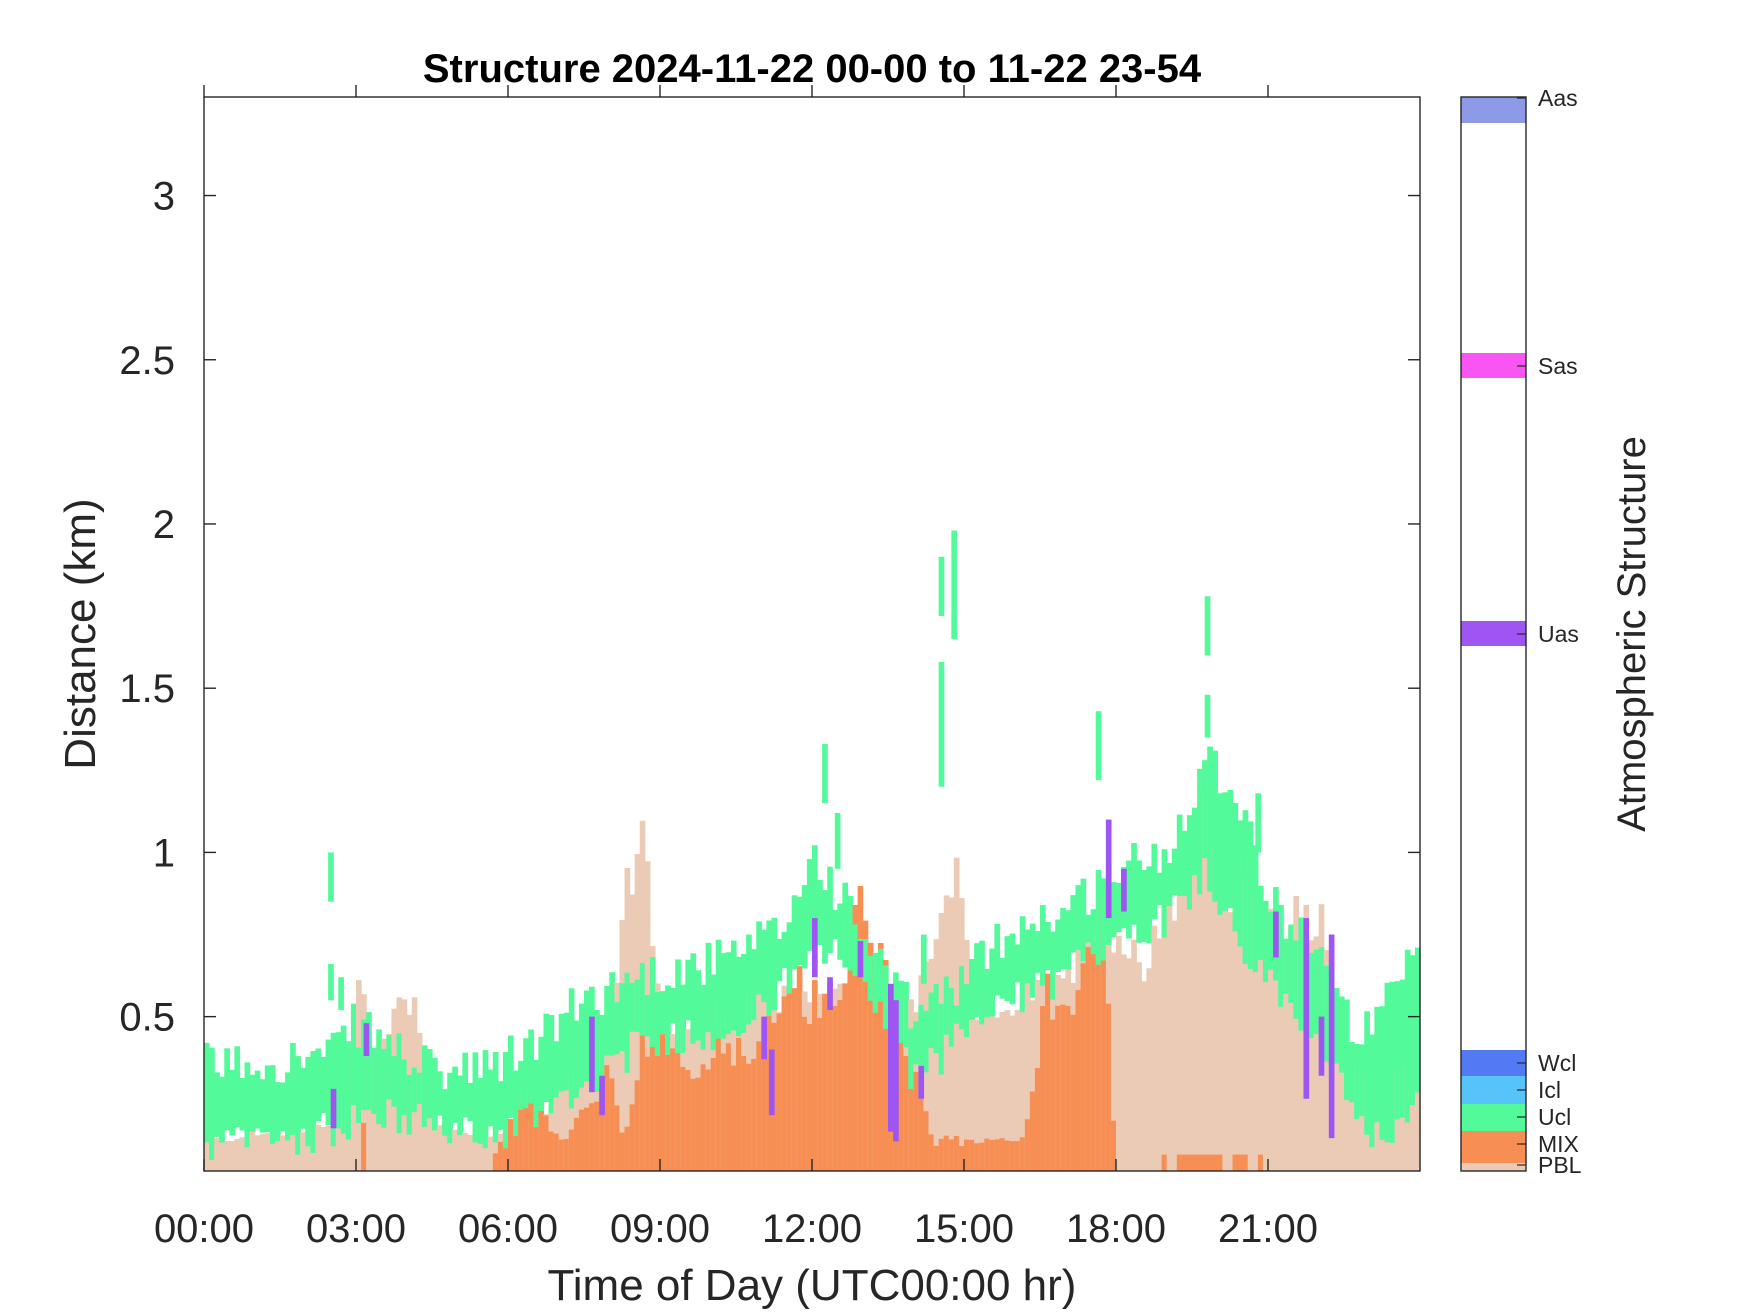  What do you see at coordinates (147, 689) in the screenshot?
I see `y-tick-label: 1.5` at bounding box center [147, 689].